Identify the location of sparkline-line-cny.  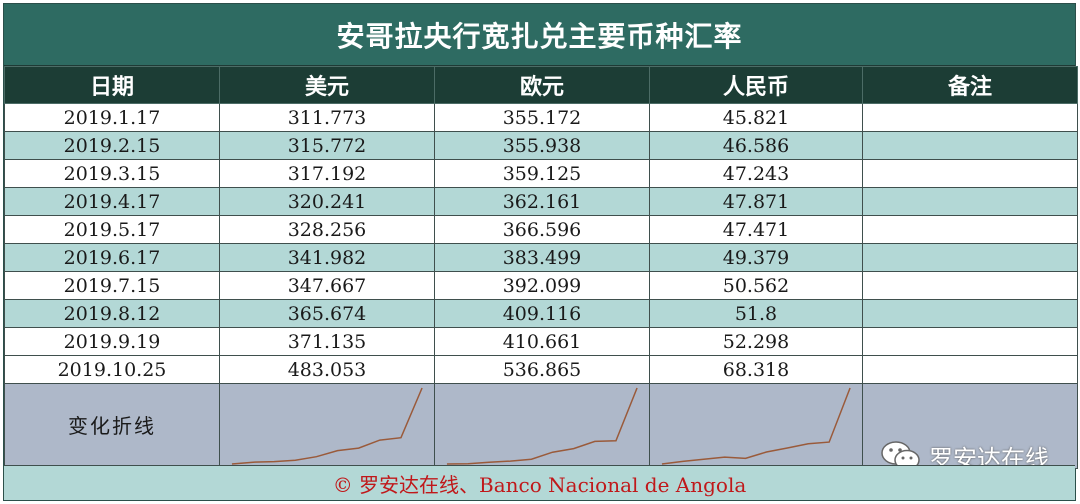
(756, 426).